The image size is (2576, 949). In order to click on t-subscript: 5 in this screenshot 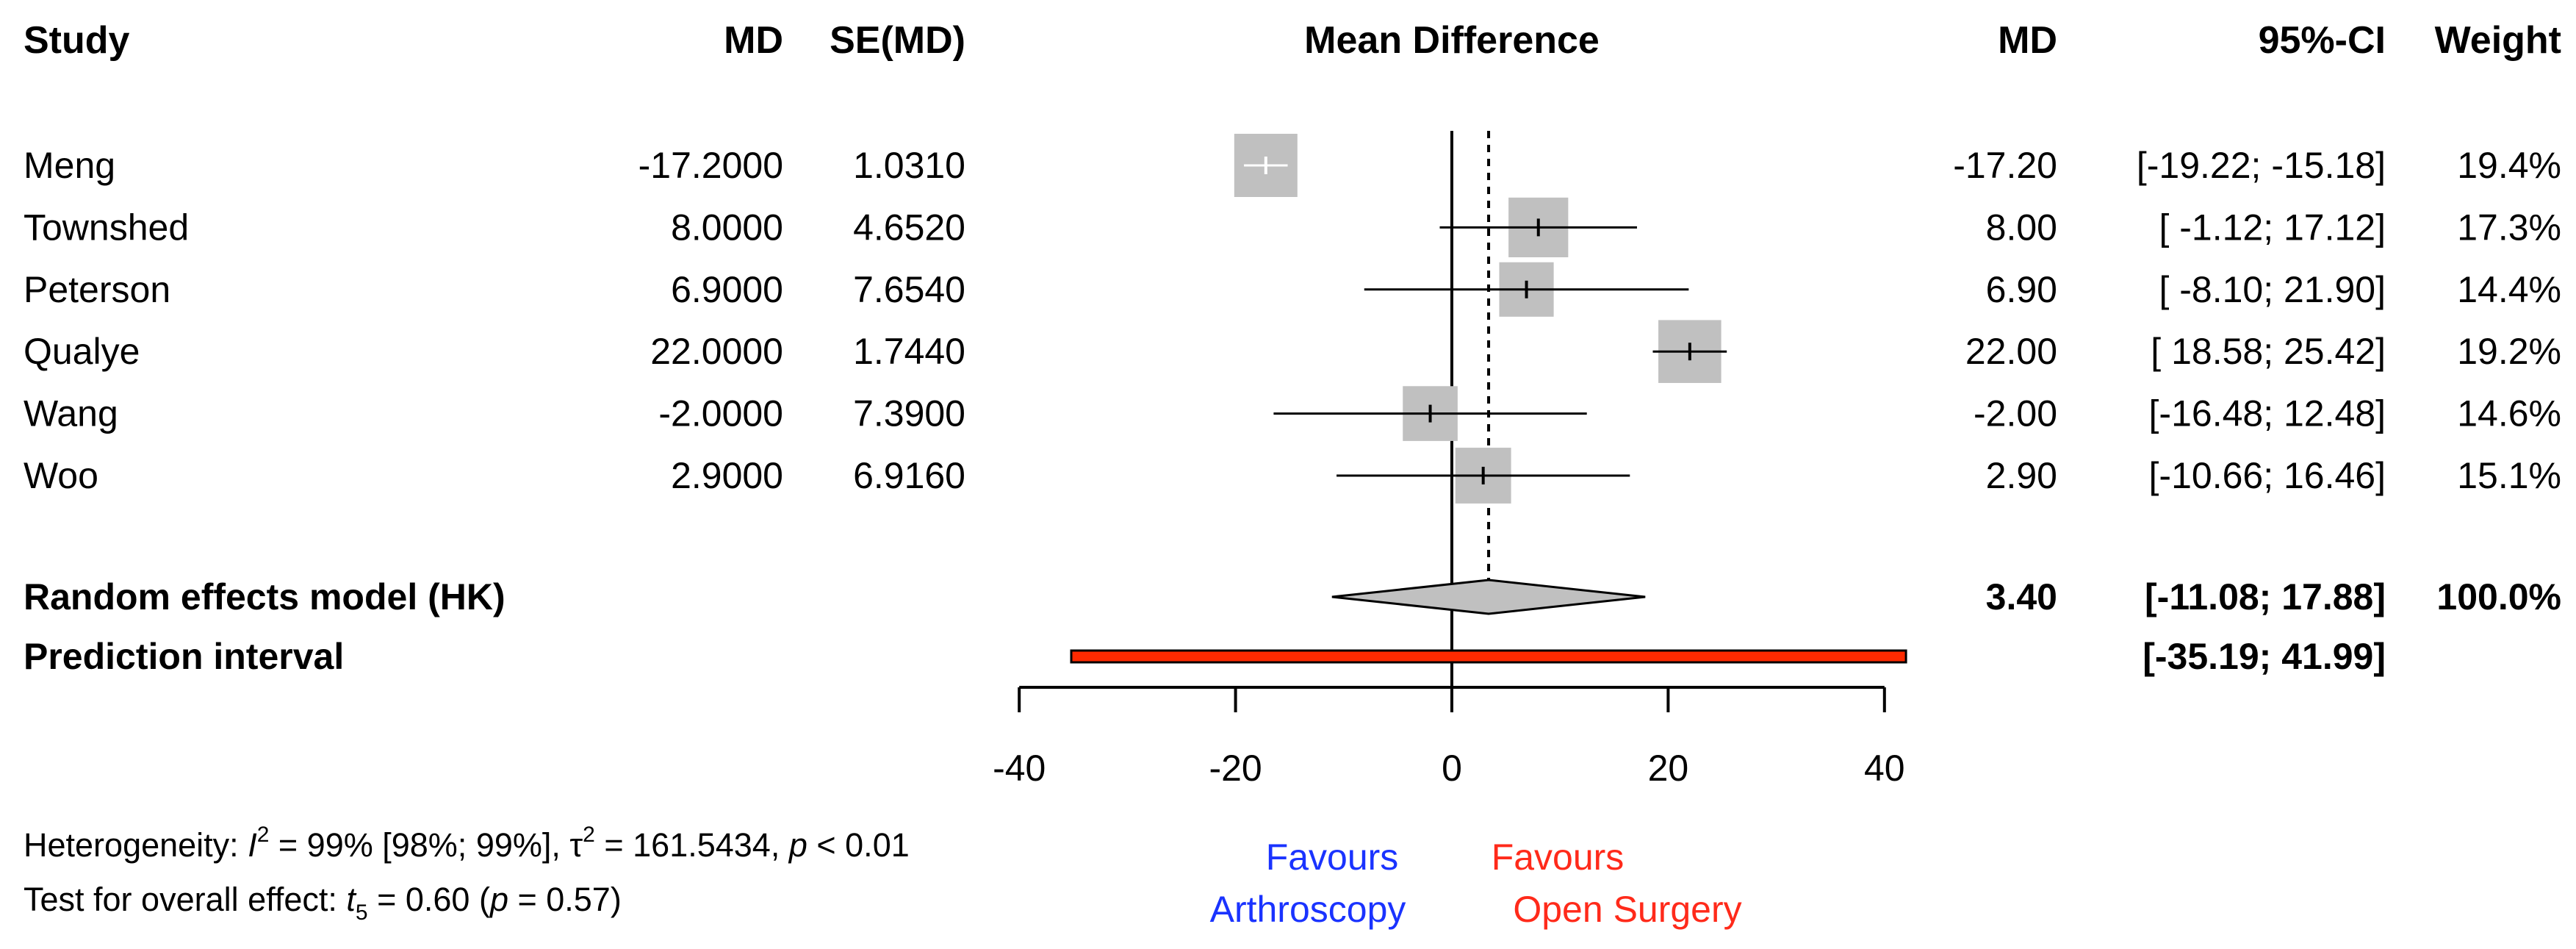, I will do `click(362, 912)`.